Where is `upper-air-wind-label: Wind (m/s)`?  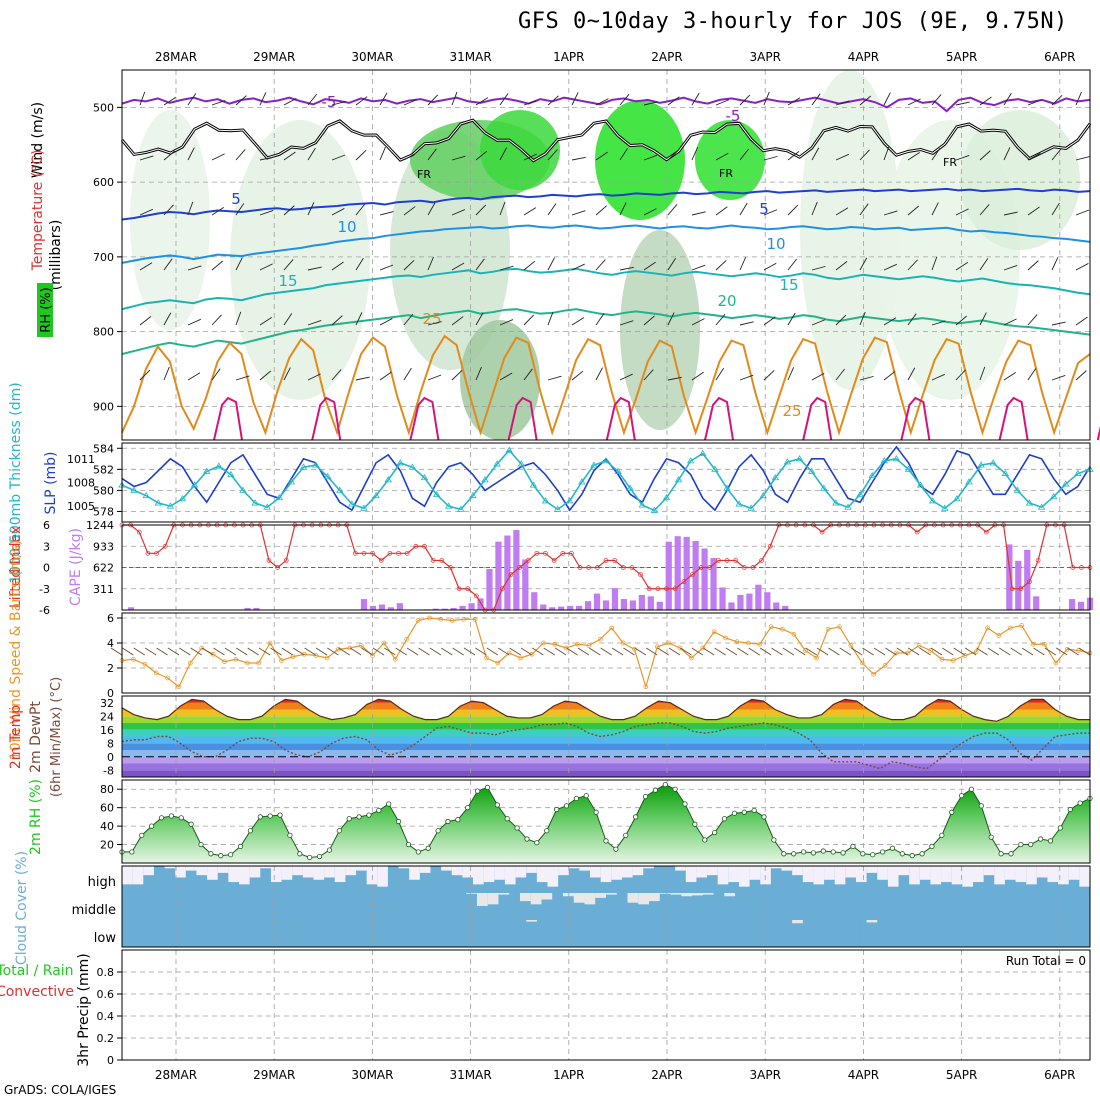 upper-air-wind-label: Wind (m/s) is located at coordinates (38, 140).